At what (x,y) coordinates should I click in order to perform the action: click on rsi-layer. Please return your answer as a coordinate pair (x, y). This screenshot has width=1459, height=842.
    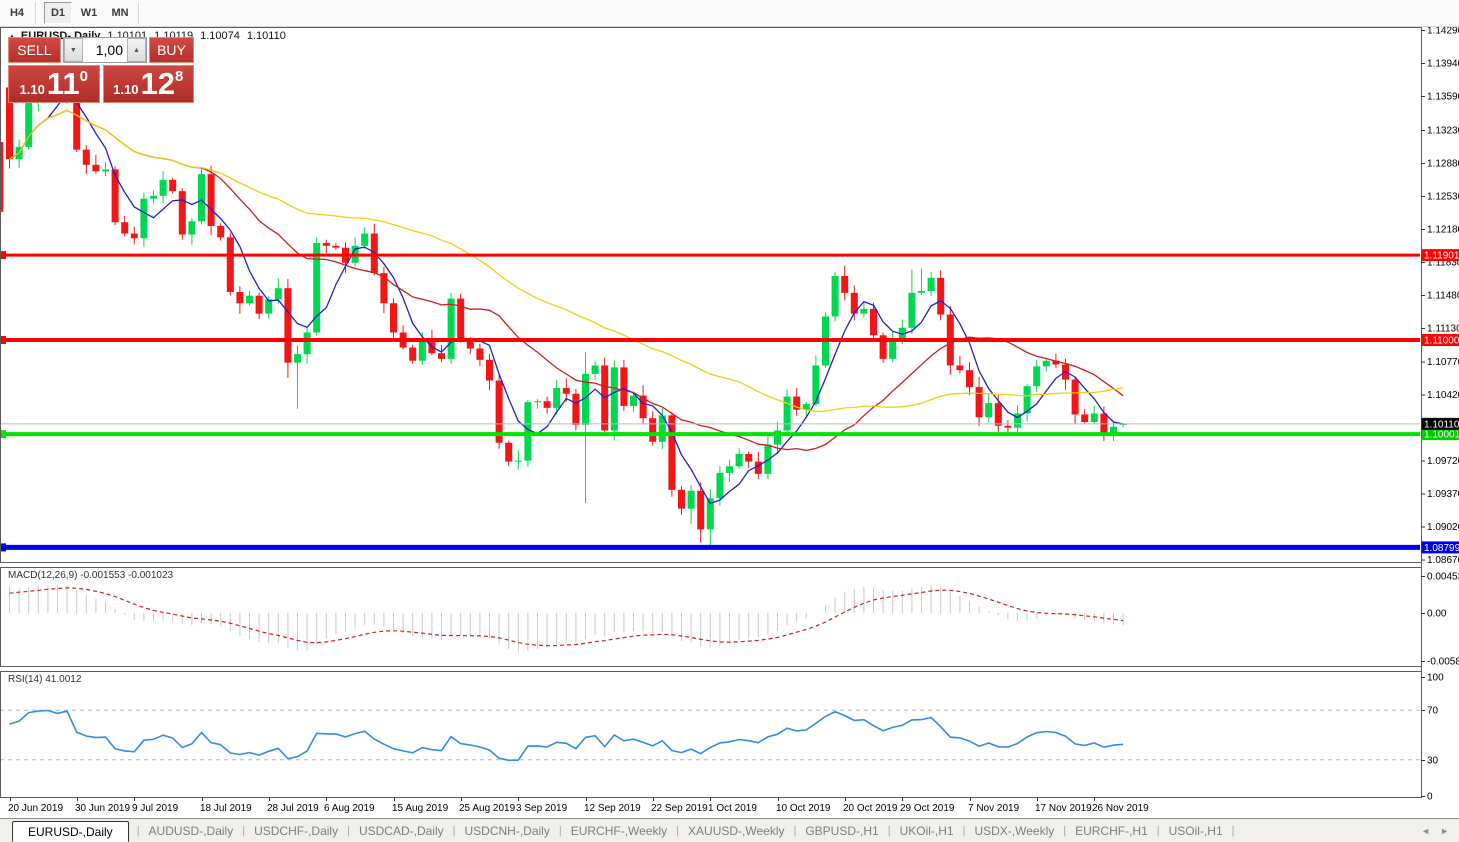
    Looking at the image, I should click on (710, 735).